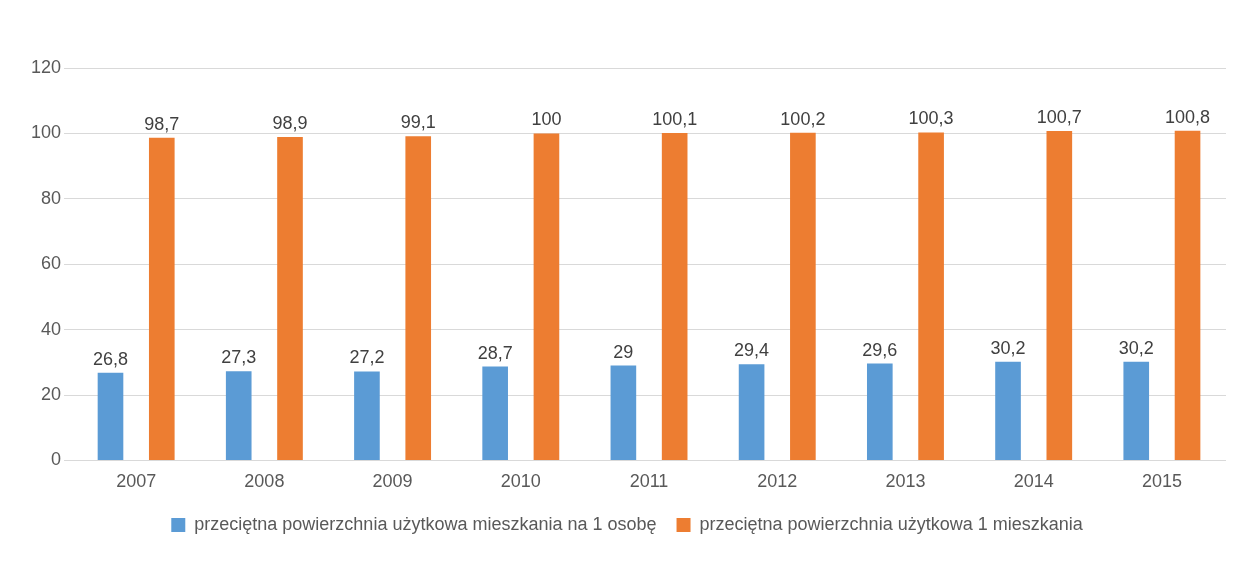 The width and height of the screenshot is (1256, 564). I want to click on x-tick-label: 2012, so click(777, 481).